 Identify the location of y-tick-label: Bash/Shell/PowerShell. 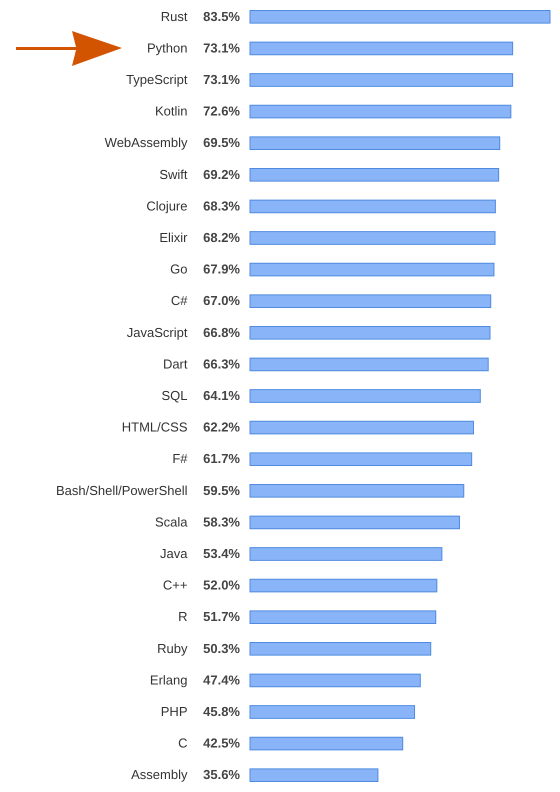
(122, 490).